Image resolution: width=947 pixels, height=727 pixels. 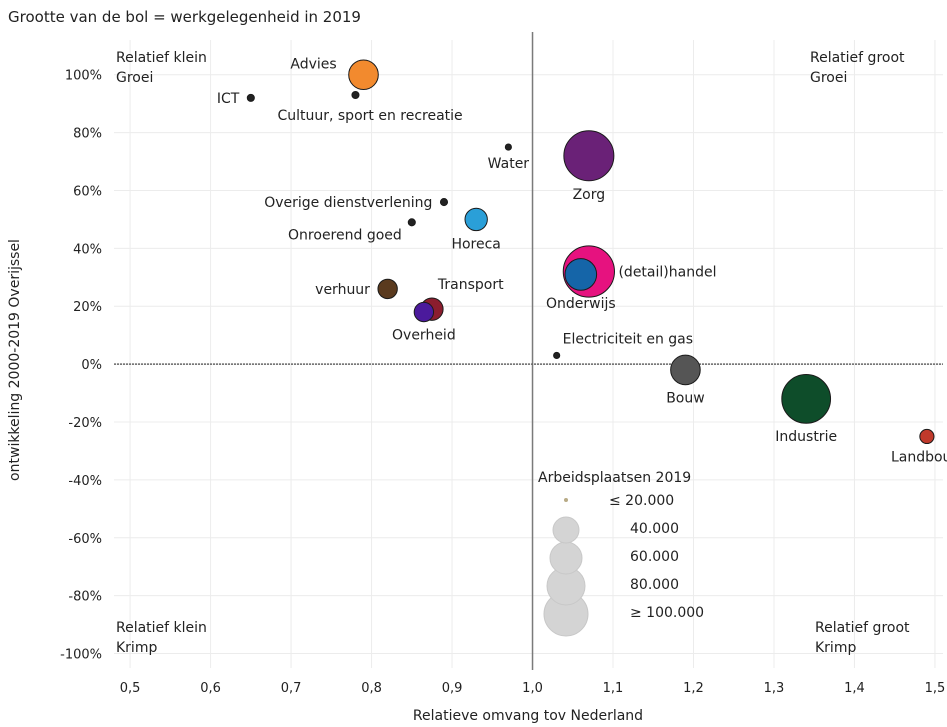 What do you see at coordinates (134, 78) in the screenshot?
I see `quadrant-label-top-left: Groei` at bounding box center [134, 78].